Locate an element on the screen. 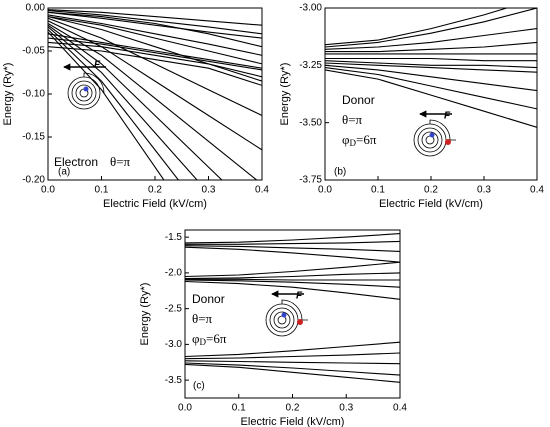  panel-label: (a) is located at coordinates (64, 172).